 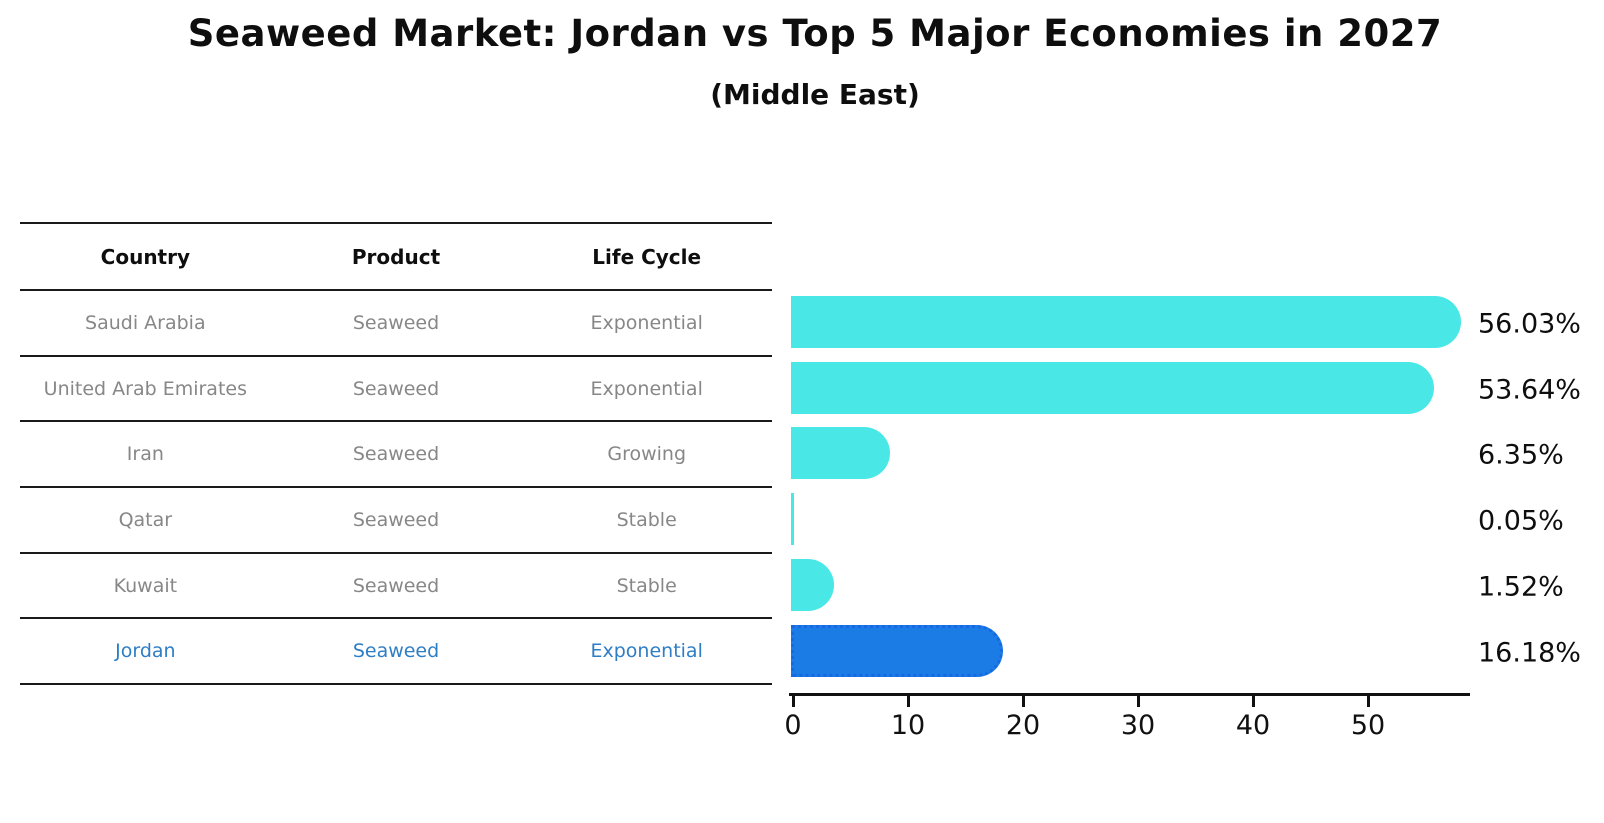 I want to click on table-row-iran: Iran Seaweed Growing, so click(x=396, y=455).